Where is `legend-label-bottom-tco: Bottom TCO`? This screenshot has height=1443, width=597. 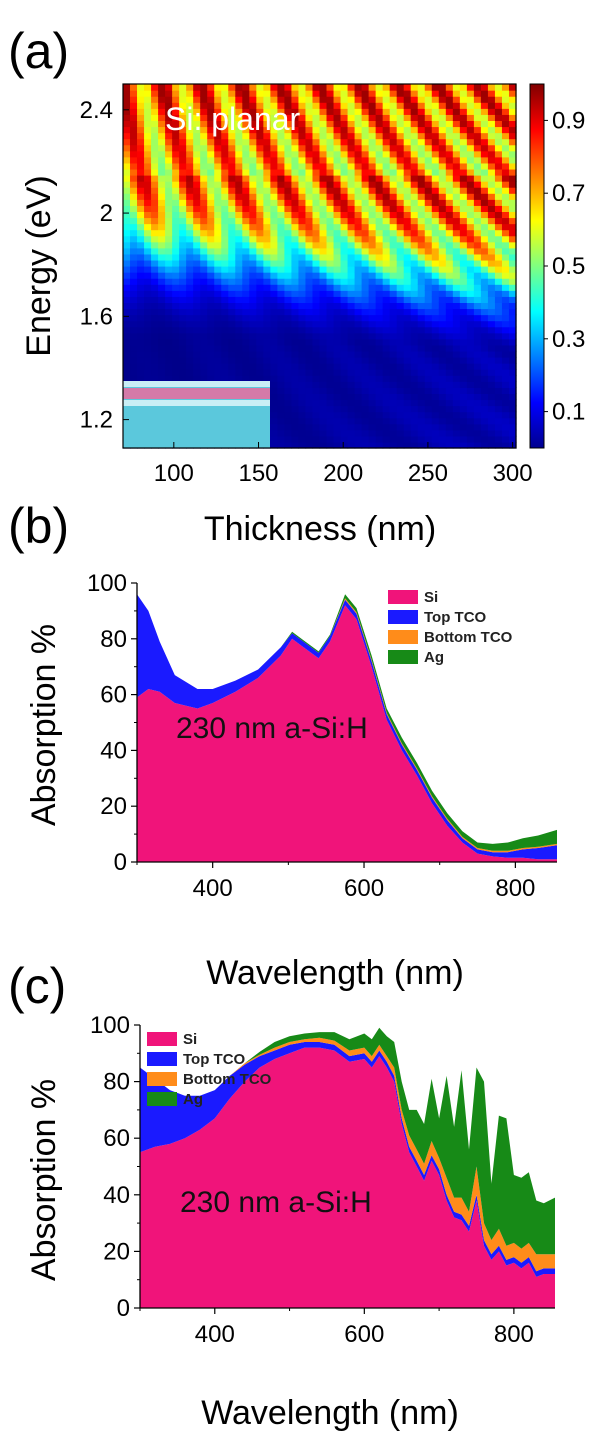 legend-label-bottom-tco: Bottom TCO is located at coordinates (227, 1079).